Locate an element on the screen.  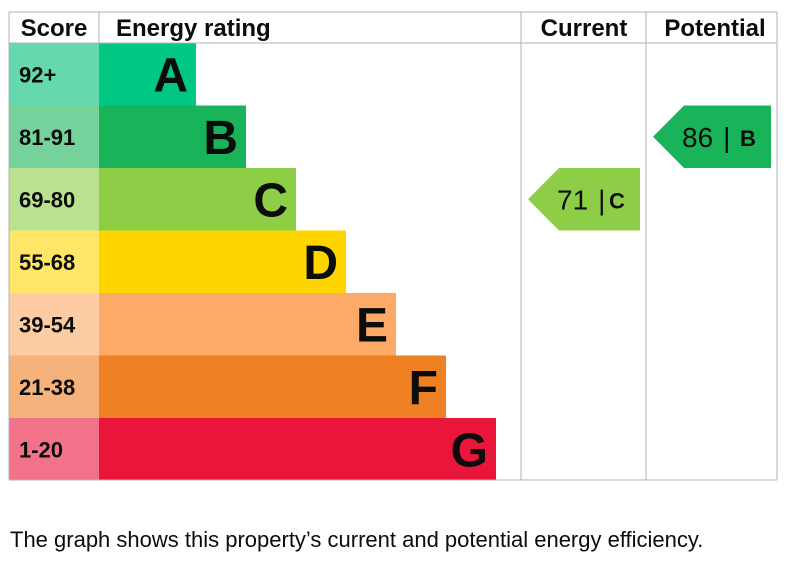
header-row: Score Energy rating Current Potential is located at coordinates (393, 28).